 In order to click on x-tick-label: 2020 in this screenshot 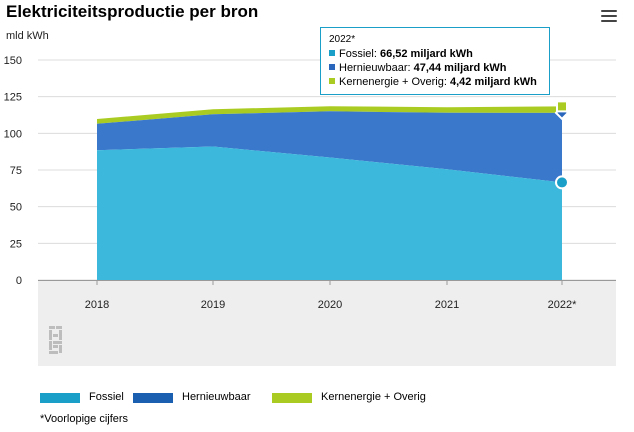, I will do `click(330, 305)`.